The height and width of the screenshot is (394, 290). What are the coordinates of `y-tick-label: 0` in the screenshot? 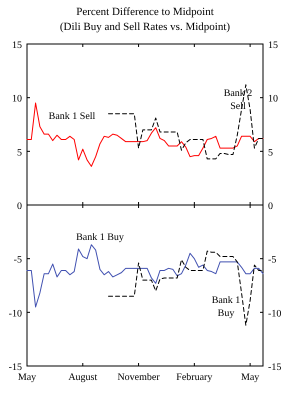 It's located at (19, 206).